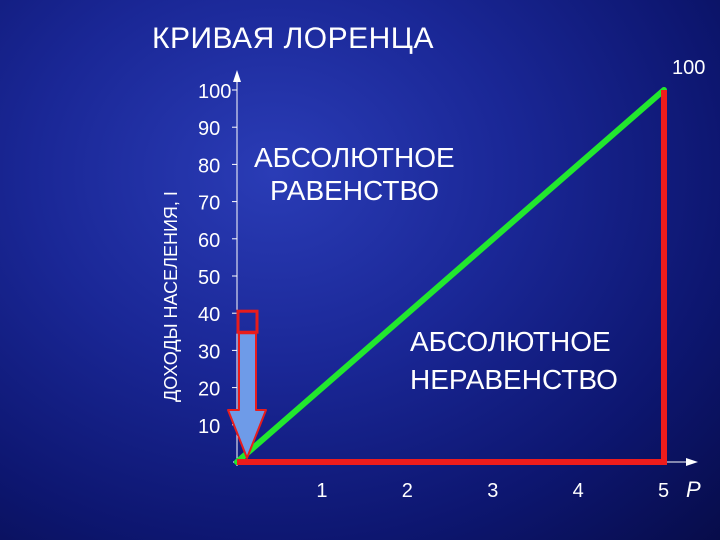 Image resolution: width=720 pixels, height=540 pixels. Describe the element at coordinates (209, 427) in the screenshot. I see `y-tick-label: 10` at that location.